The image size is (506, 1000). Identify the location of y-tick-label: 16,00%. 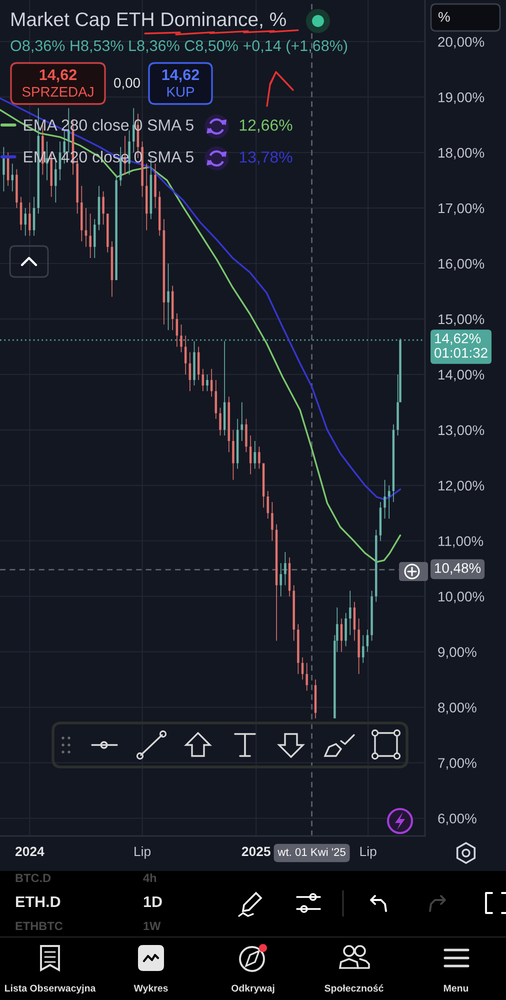
(461, 264).